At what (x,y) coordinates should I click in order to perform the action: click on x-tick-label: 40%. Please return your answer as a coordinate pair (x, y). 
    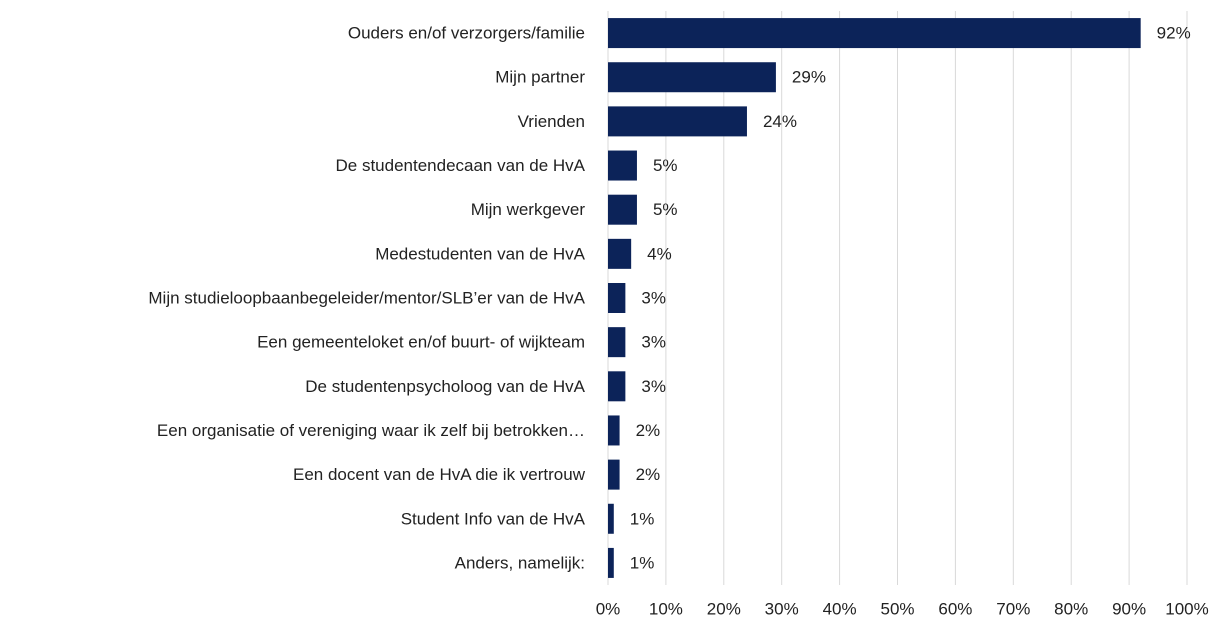
    Looking at the image, I should click on (840, 608).